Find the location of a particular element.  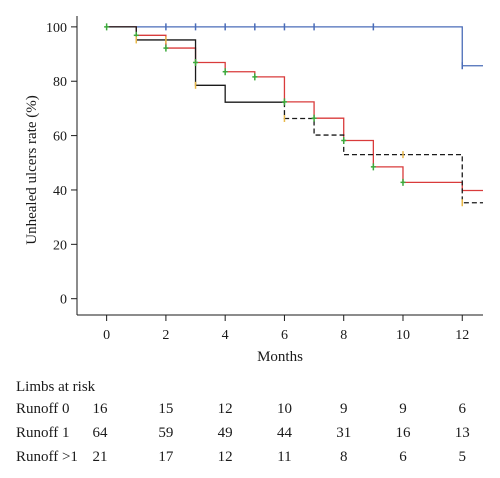

risk-cell: 8 is located at coordinates (343, 457).